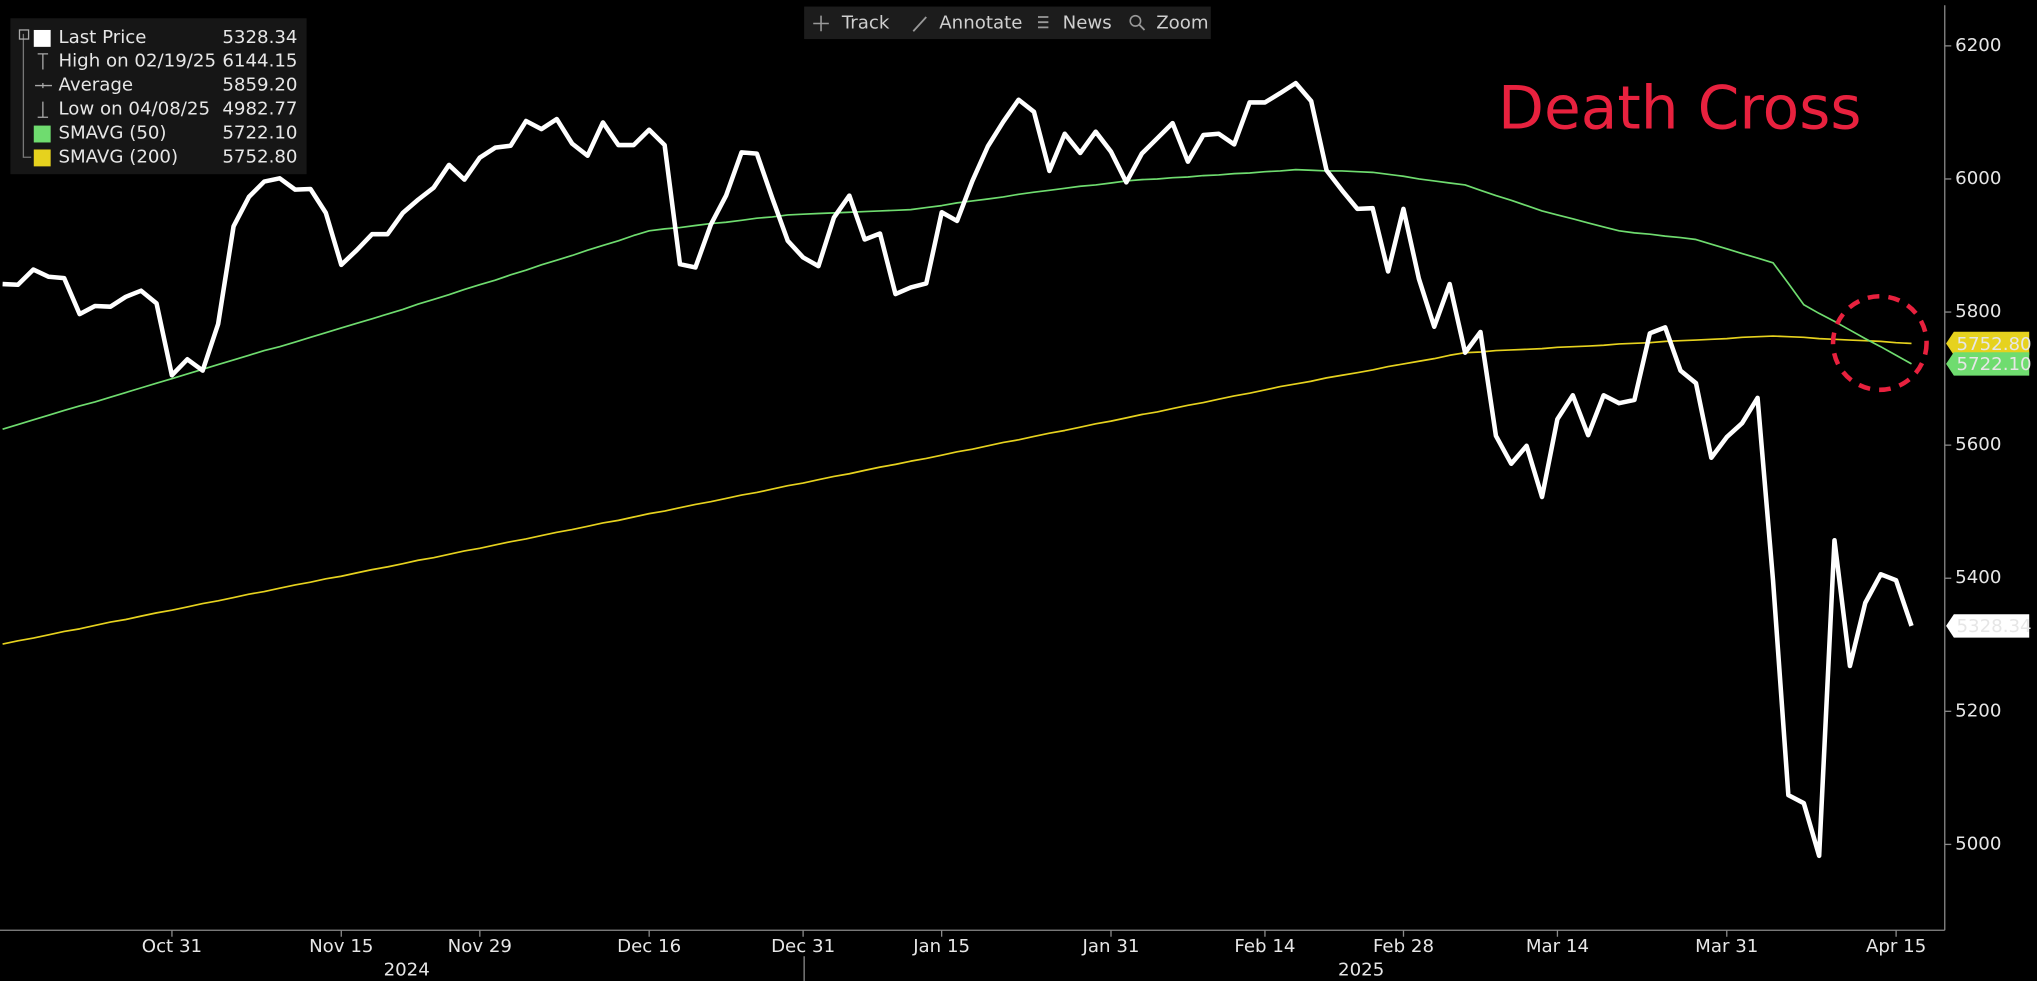 Image resolution: width=2037 pixels, height=981 pixels. What do you see at coordinates (407, 970) in the screenshot?
I see `year-label: 2024` at bounding box center [407, 970].